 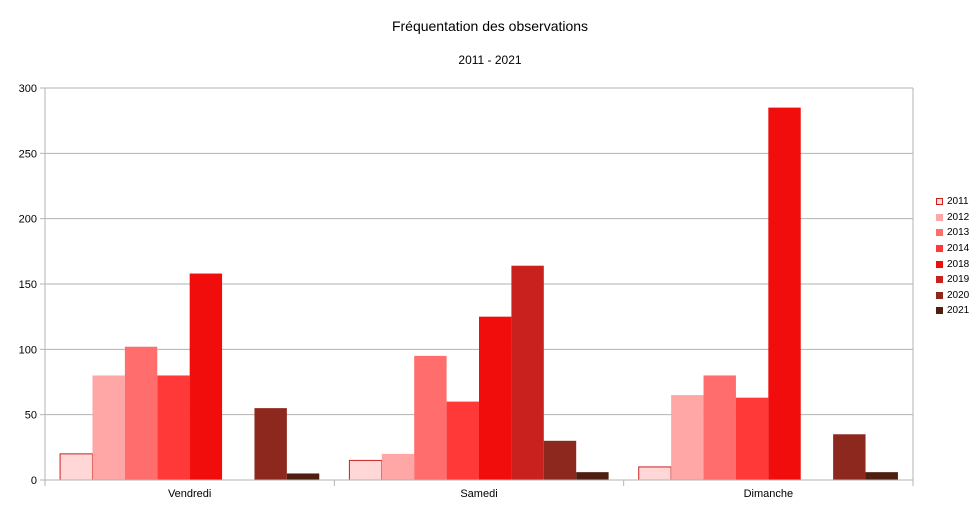 I want to click on legend-item: 2014, so click(x=952, y=249).